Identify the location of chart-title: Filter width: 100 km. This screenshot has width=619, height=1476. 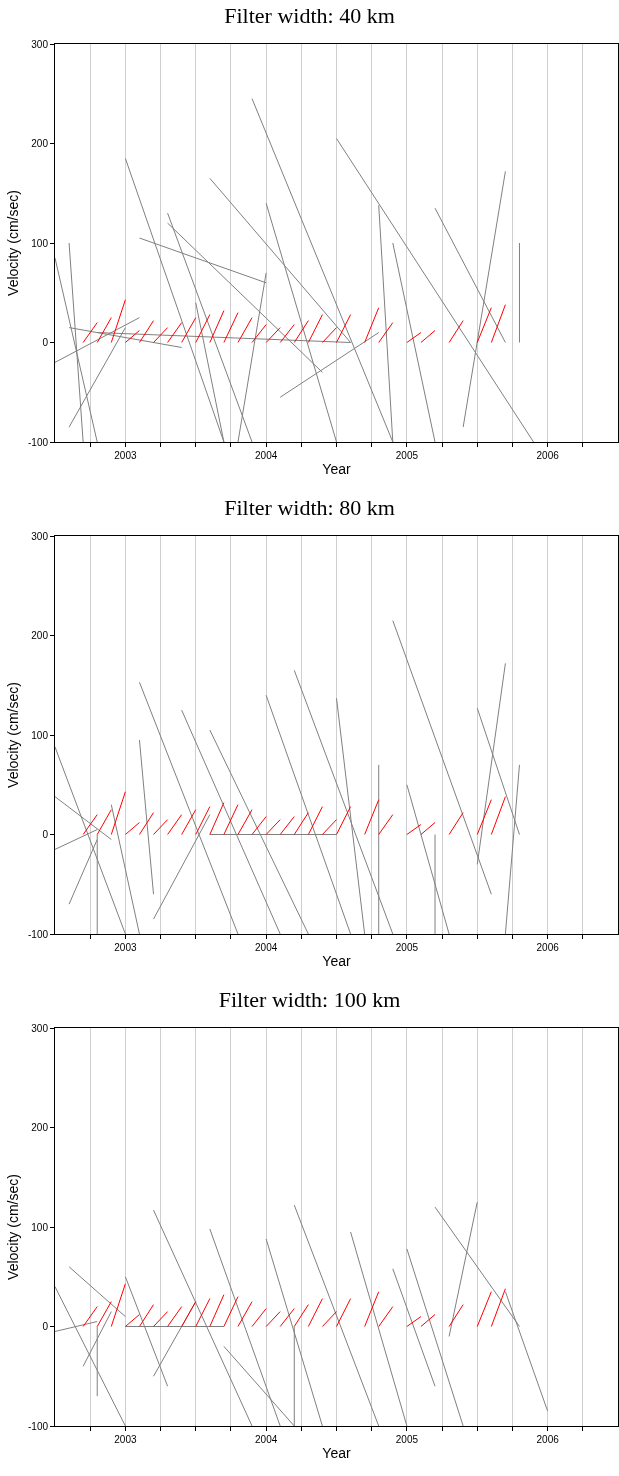
(309, 999).